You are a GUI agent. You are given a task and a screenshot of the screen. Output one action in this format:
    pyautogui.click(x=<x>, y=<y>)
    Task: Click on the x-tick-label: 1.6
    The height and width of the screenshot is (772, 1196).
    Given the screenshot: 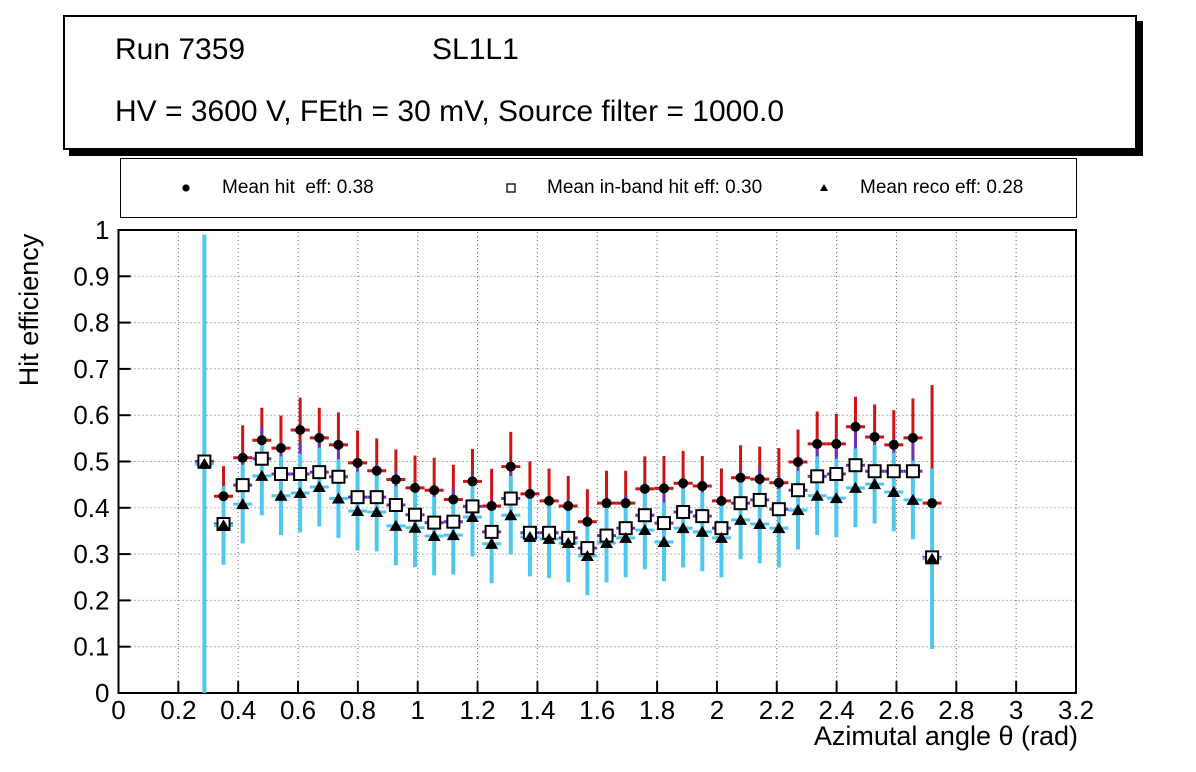 What is the action you would take?
    pyautogui.click(x=597, y=710)
    